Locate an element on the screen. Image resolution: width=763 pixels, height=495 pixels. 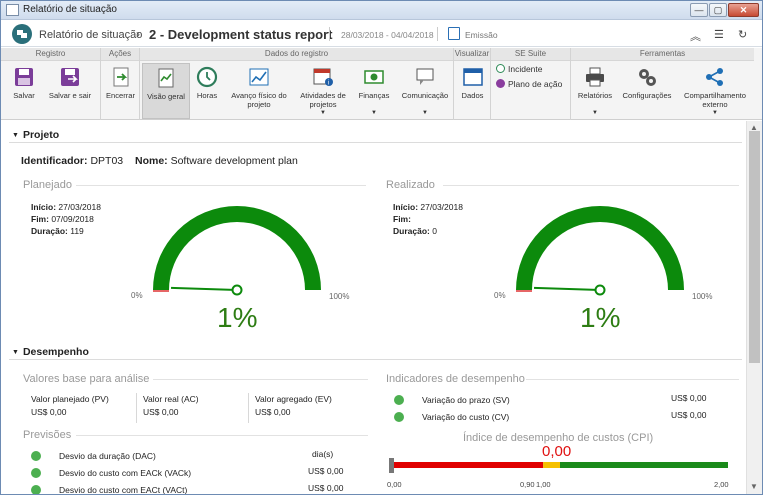
action-plan-label: Plano de ação is located at coordinates (535, 84).